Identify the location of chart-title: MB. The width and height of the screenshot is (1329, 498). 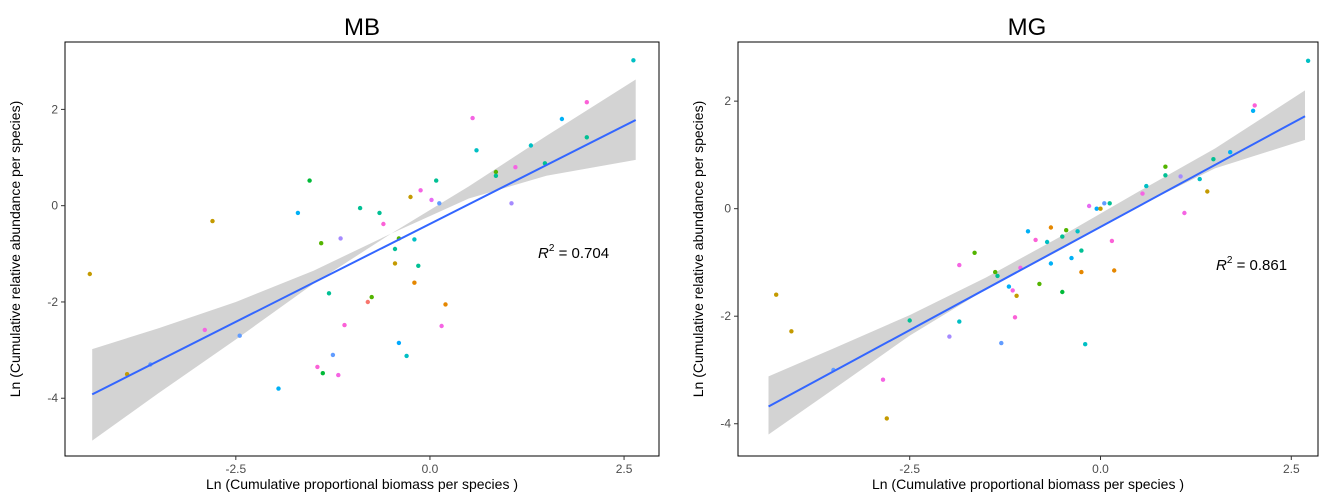
(362, 27).